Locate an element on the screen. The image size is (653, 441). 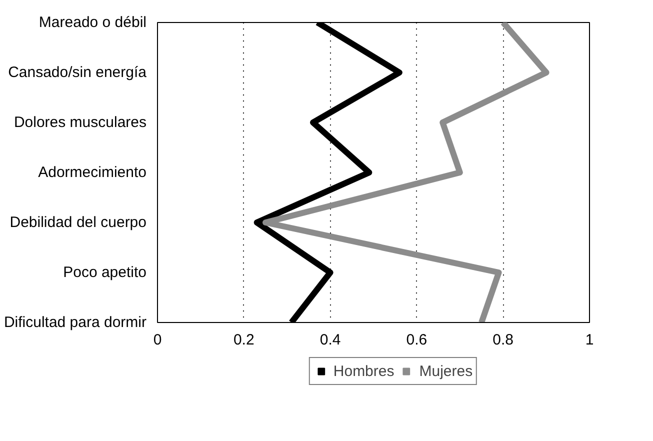
y-tick-label: Mareado o débil is located at coordinates (92, 22).